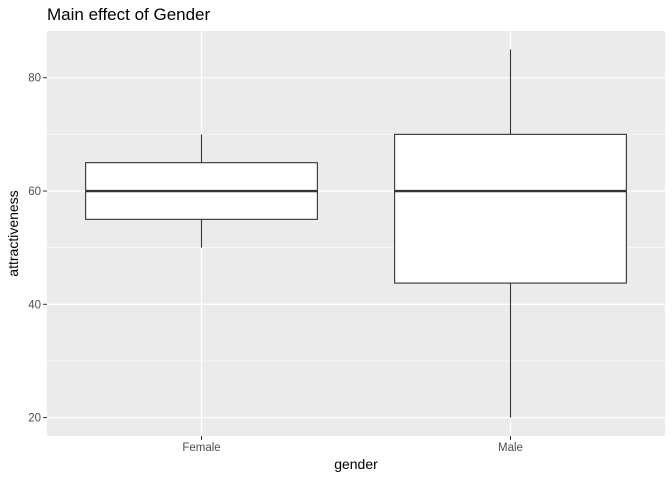 The image size is (672, 480). I want to click on box-iqr, so click(510, 208).